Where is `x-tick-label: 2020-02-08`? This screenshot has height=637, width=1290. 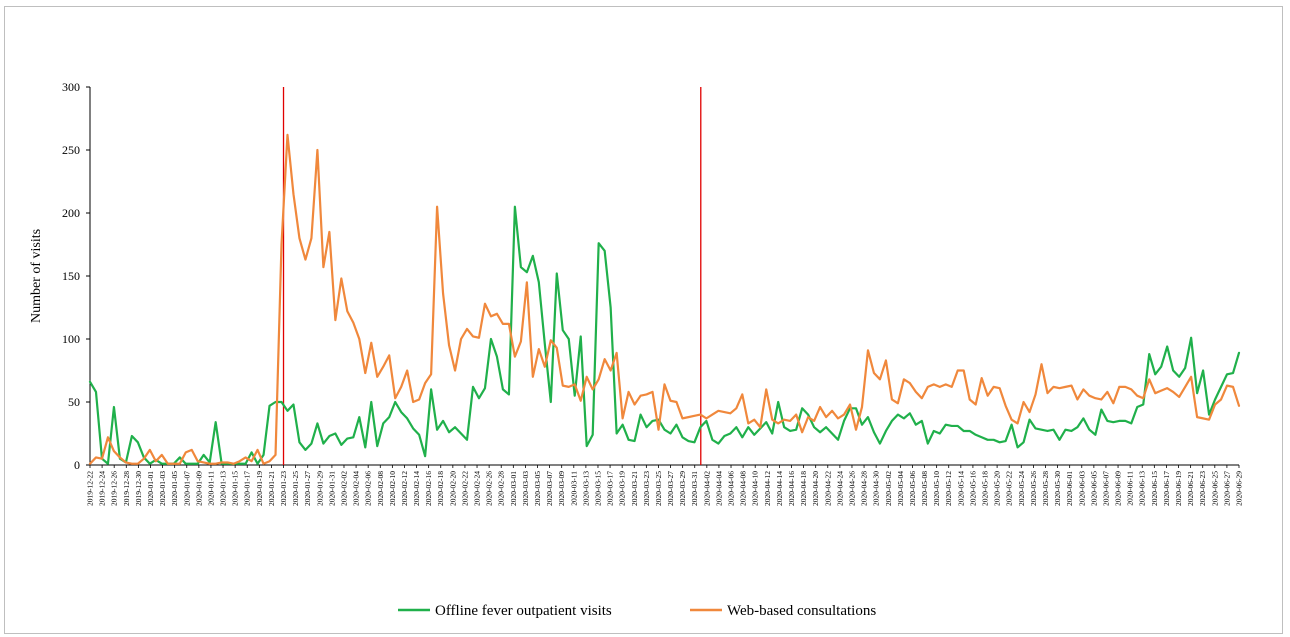
x-tick-label: 2020-02-08 is located at coordinates (380, 488).